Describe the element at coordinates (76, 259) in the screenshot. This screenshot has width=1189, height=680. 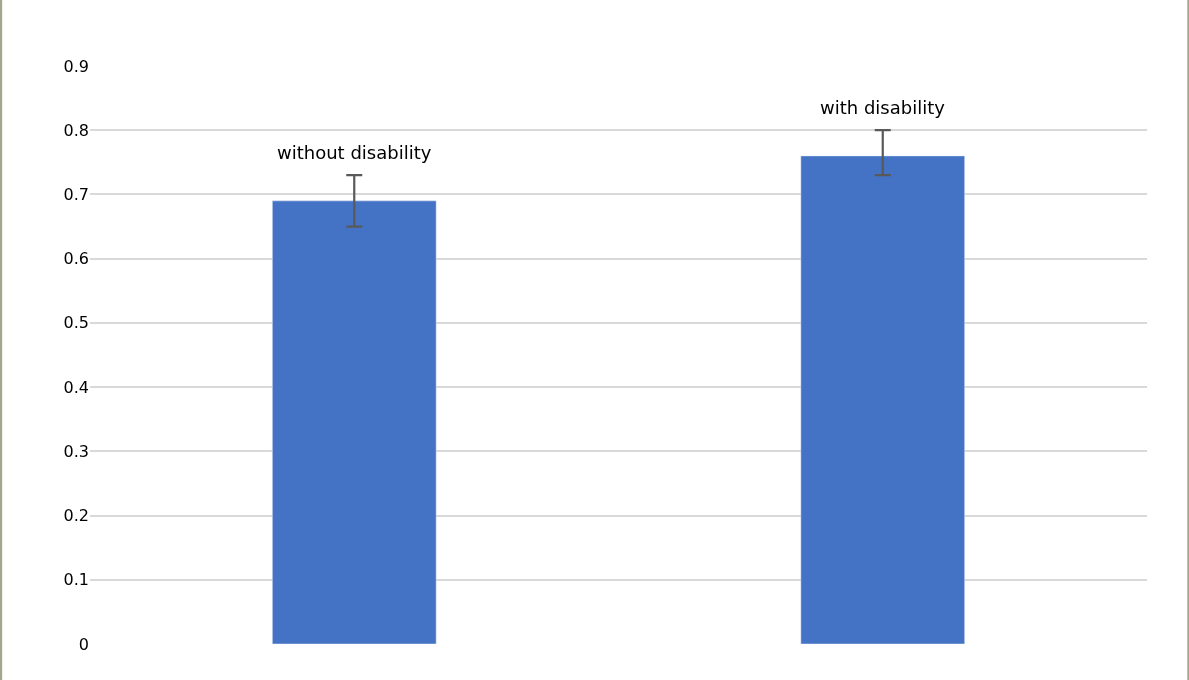
I see `y-tick-label: 0.6` at that location.